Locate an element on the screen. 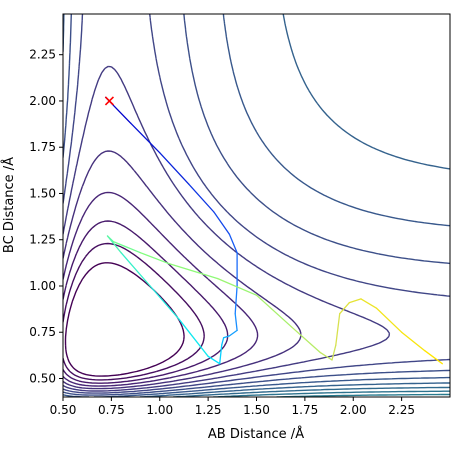 The height and width of the screenshot is (450, 476). y-tick-label: 2.25 is located at coordinates (42, 55).